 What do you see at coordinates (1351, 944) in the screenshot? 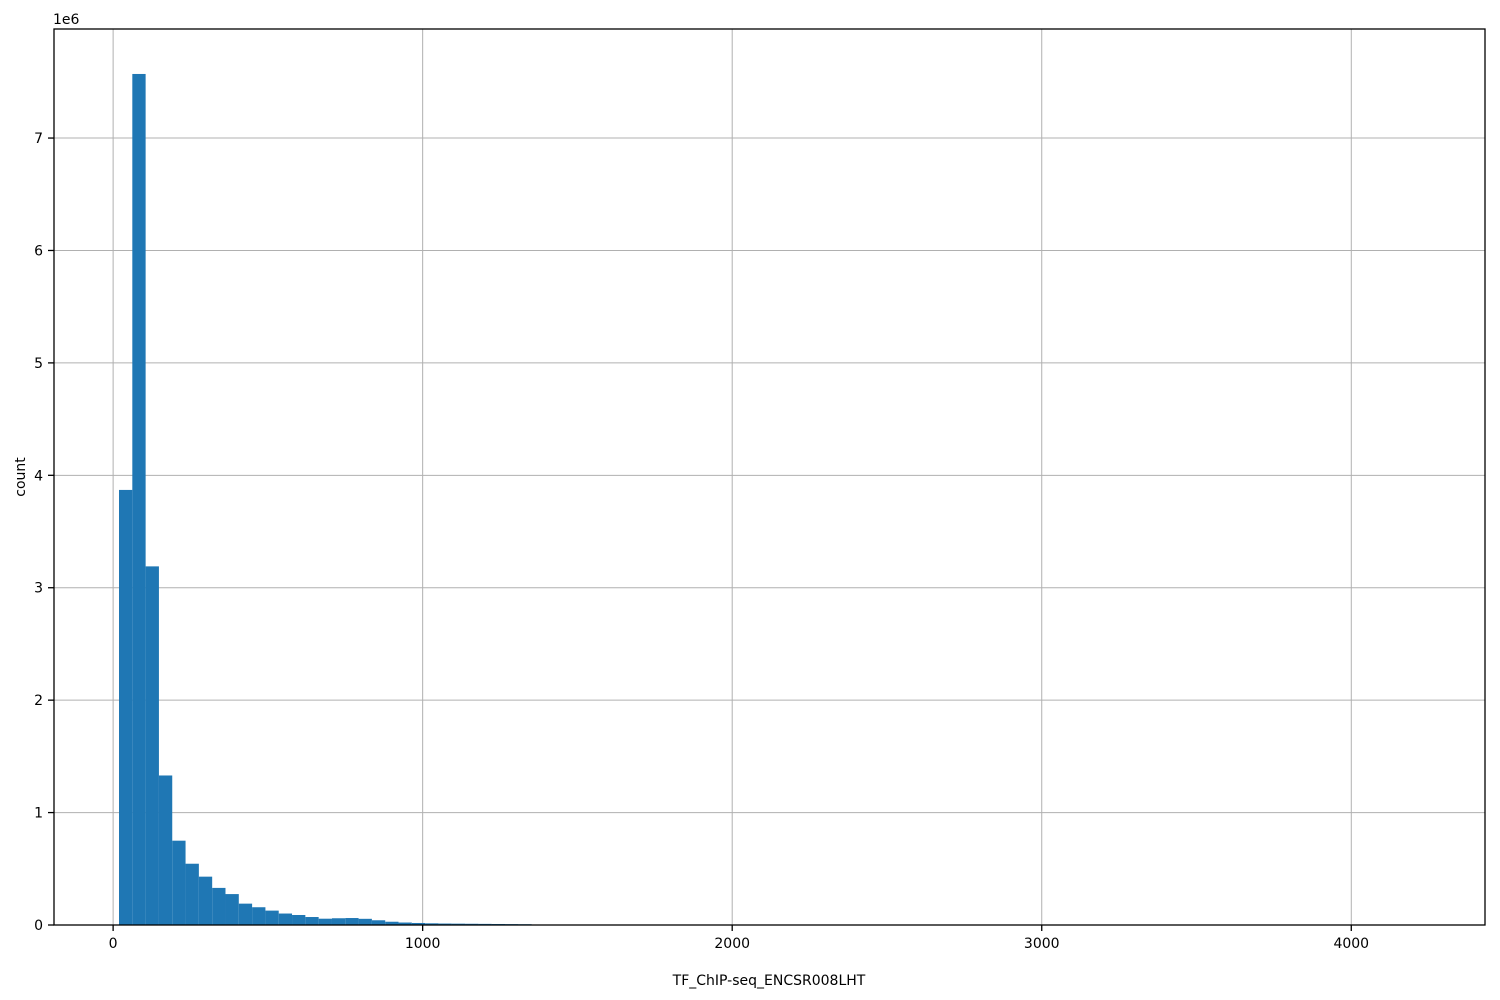
I see `x-tick-label: 4000` at bounding box center [1351, 944].